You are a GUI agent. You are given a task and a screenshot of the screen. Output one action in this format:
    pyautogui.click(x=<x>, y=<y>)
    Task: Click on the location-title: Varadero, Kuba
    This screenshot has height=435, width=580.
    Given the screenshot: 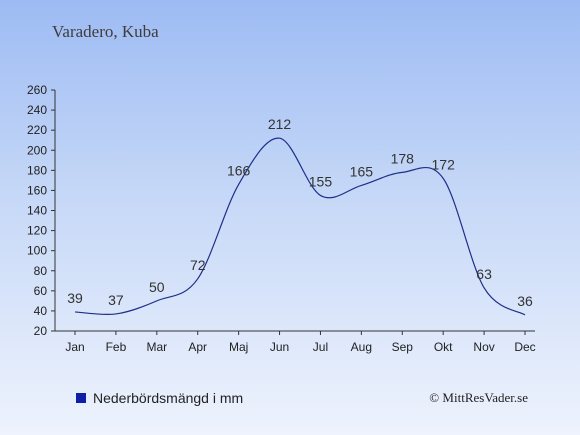 What is the action you would take?
    pyautogui.click(x=105, y=31)
    